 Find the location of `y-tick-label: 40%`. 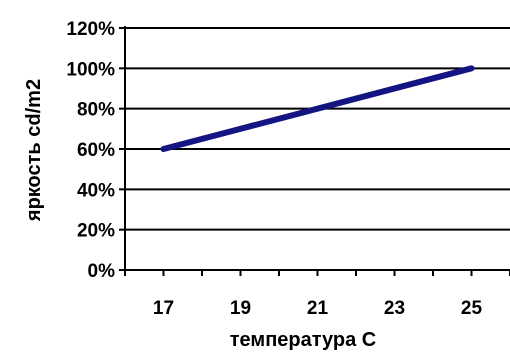

y-tick-label: 40% is located at coordinates (96, 190).